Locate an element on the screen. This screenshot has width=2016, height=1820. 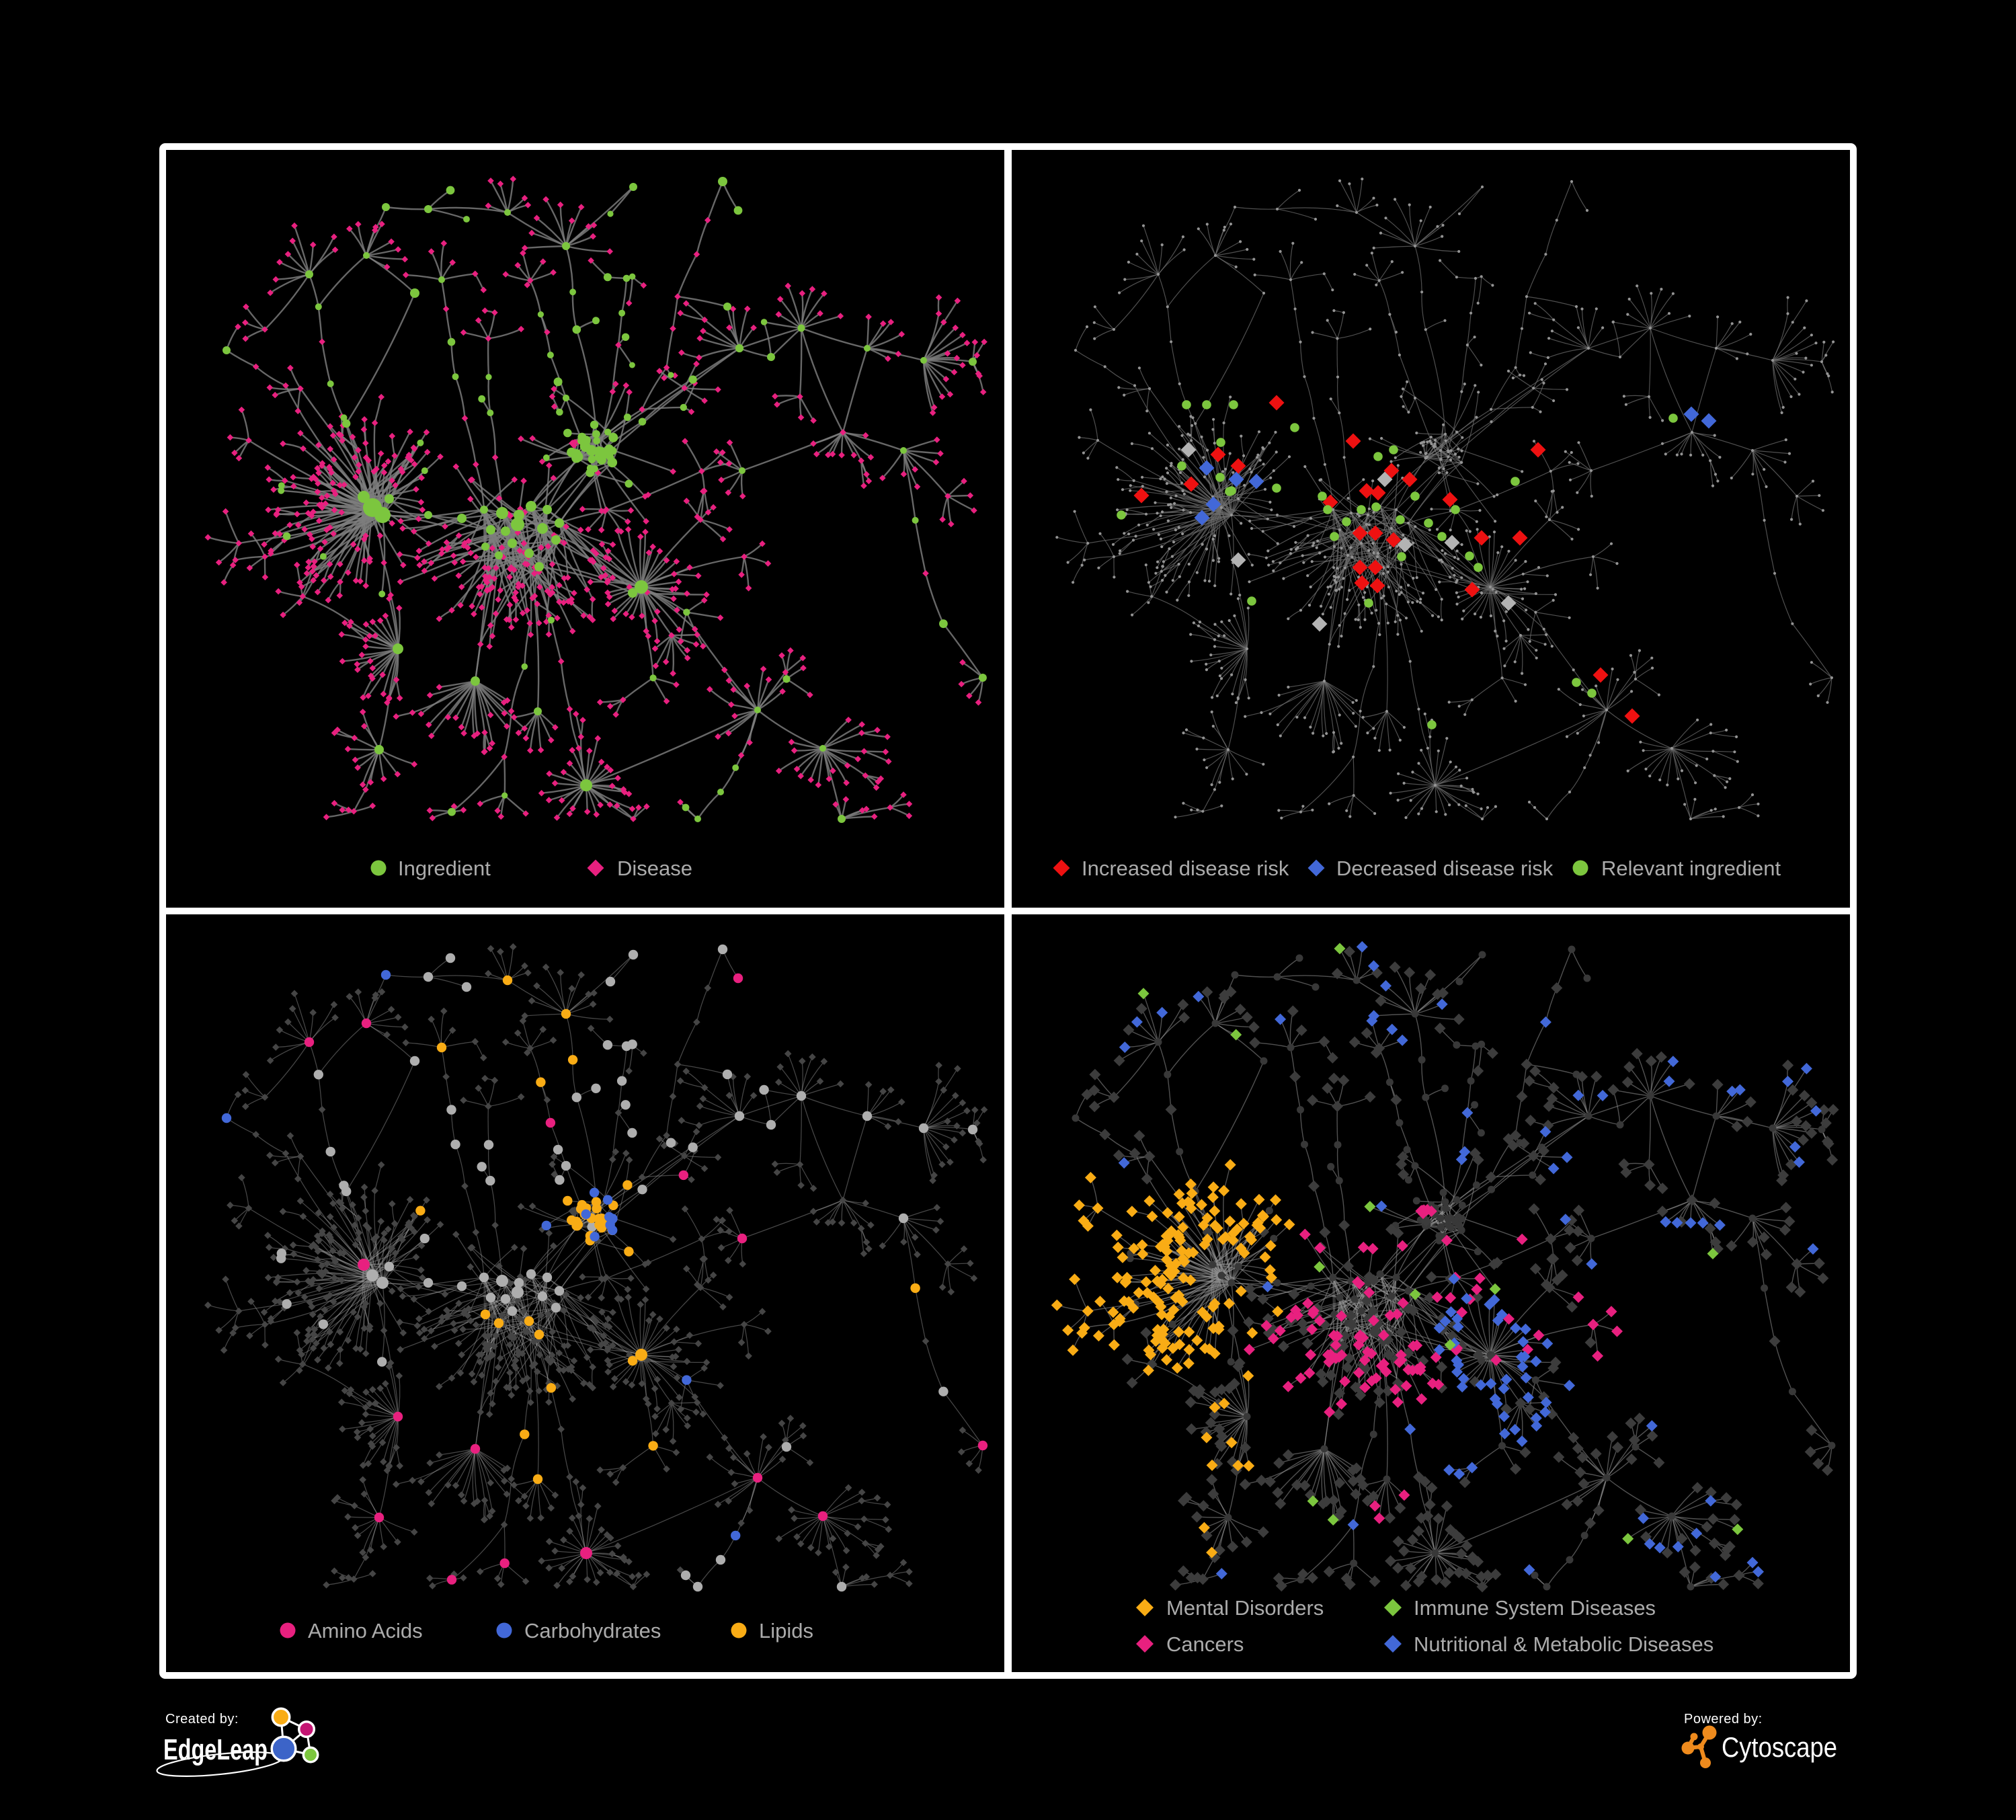
svg-text: Created by: is located at coordinates (202, 1719).